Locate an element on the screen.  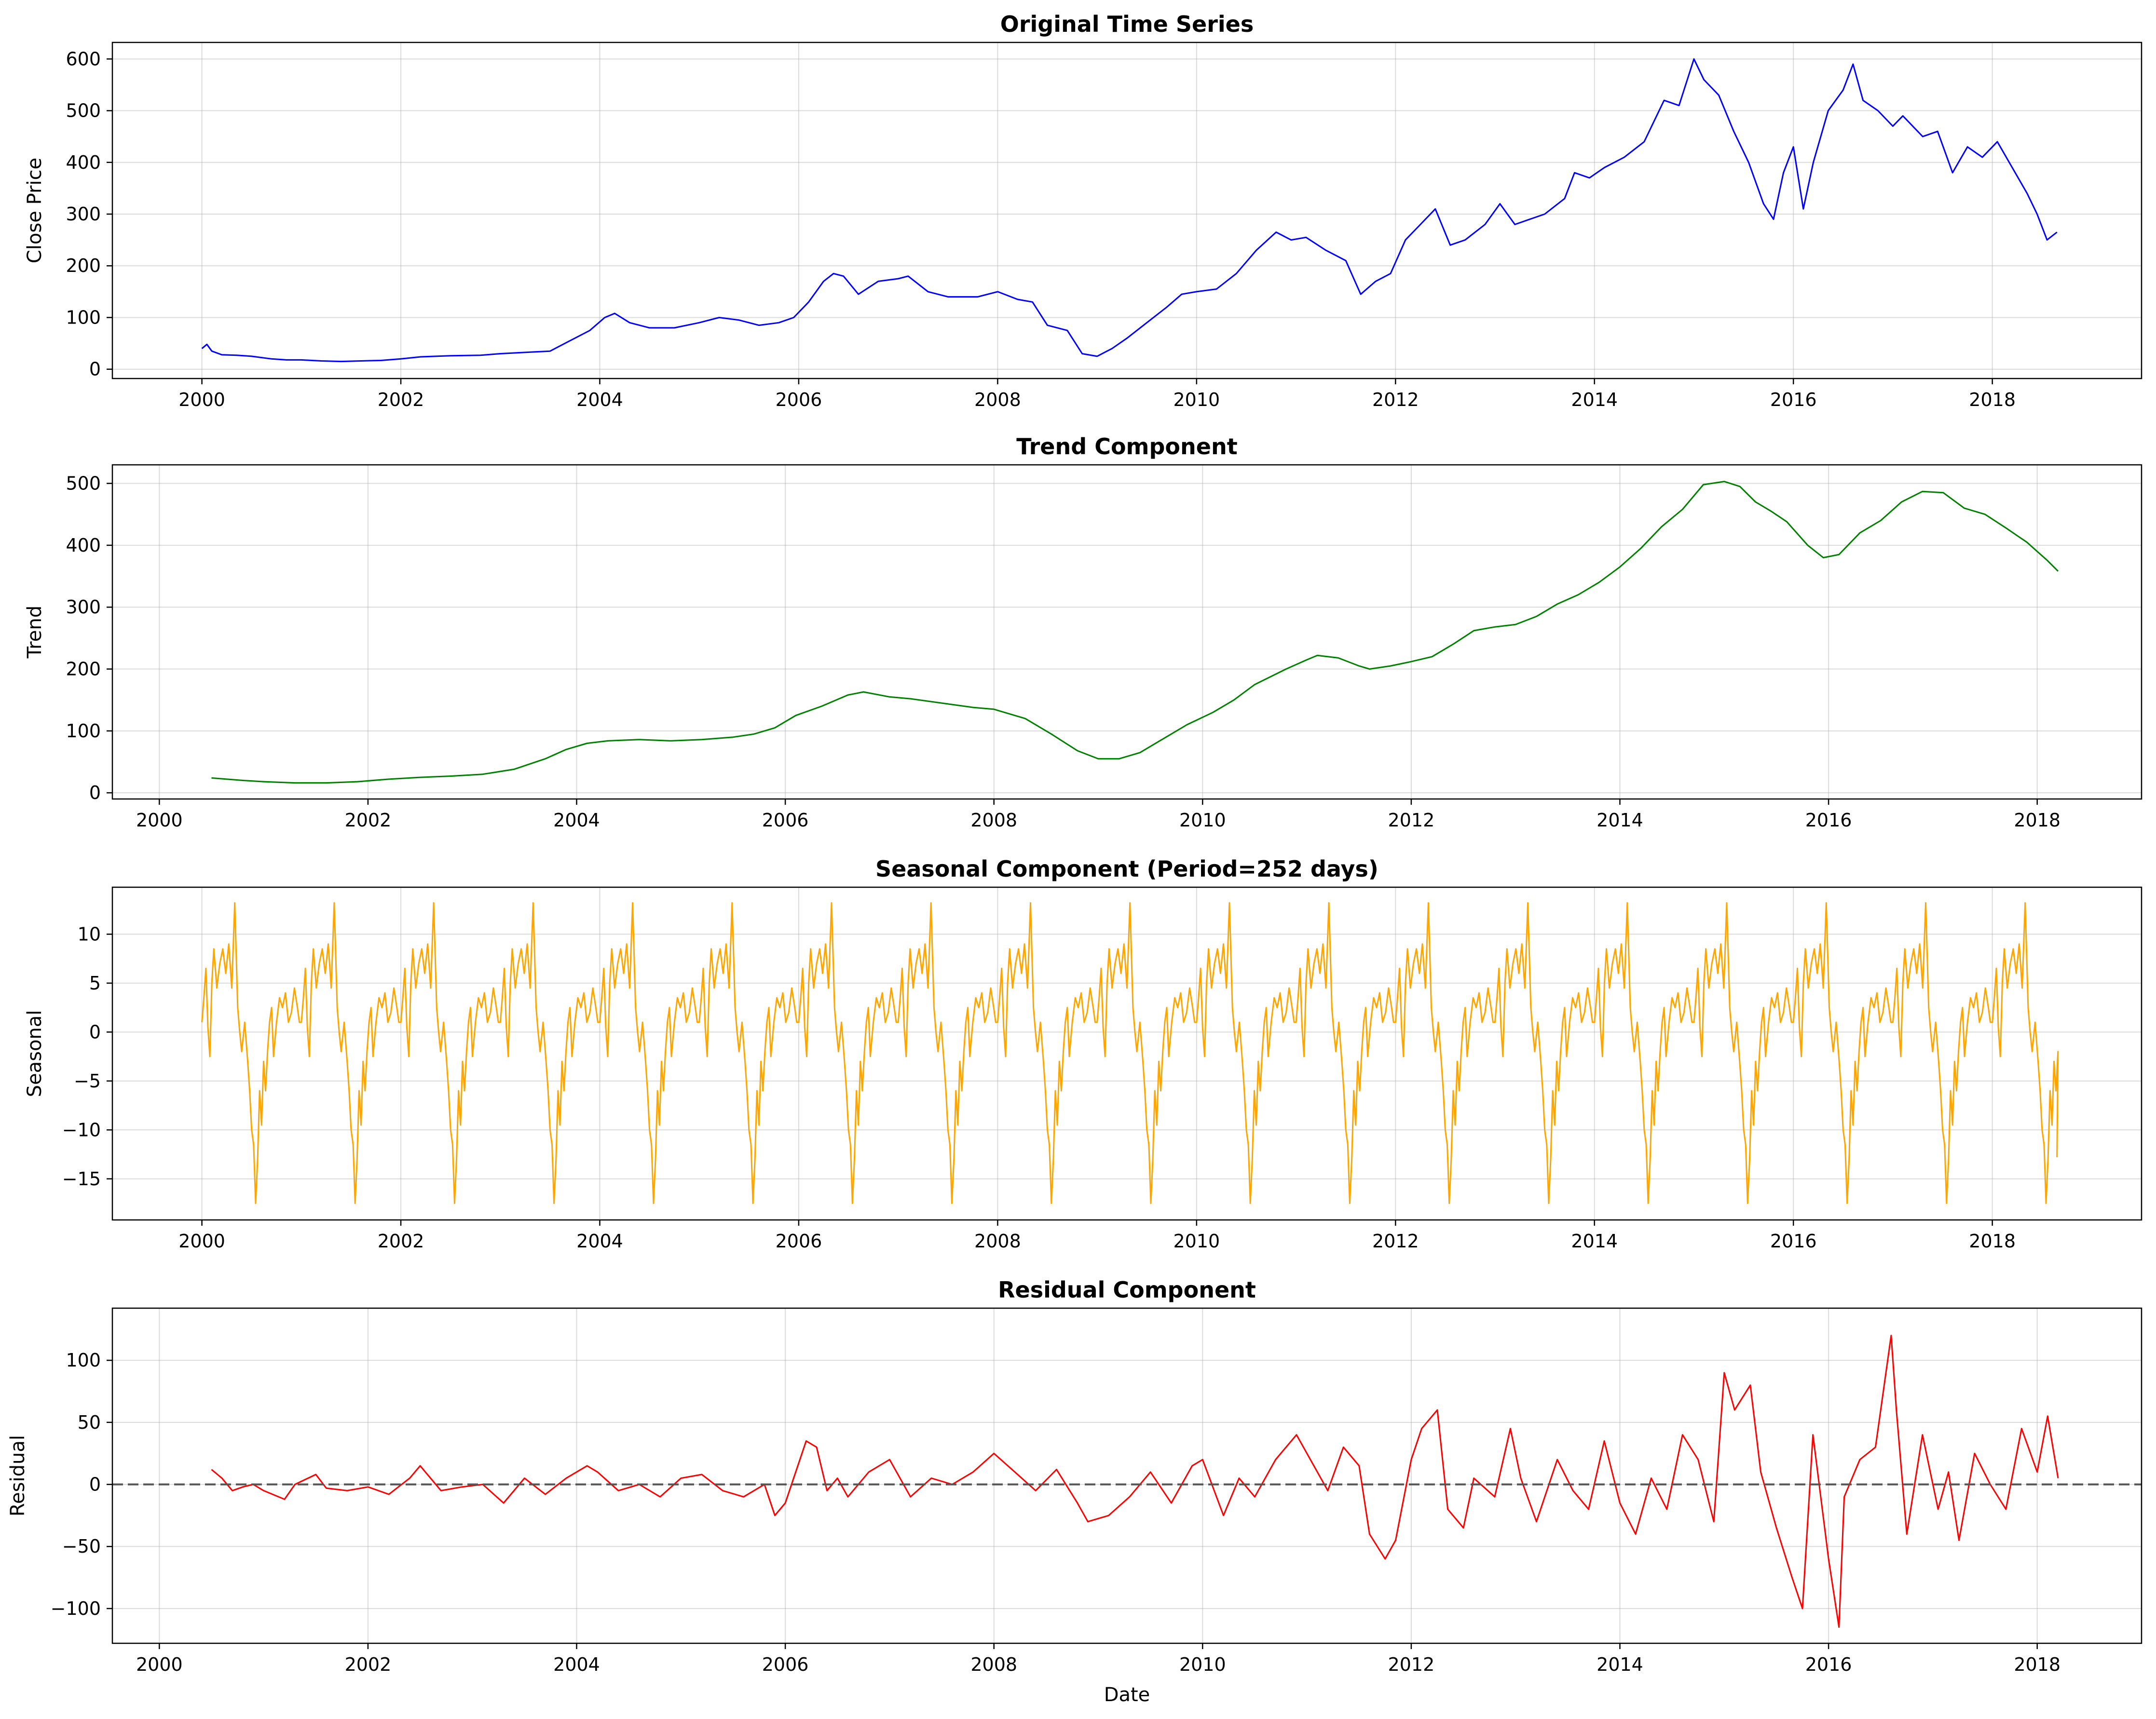
y-tick-label: −5 is located at coordinates (87, 1081).